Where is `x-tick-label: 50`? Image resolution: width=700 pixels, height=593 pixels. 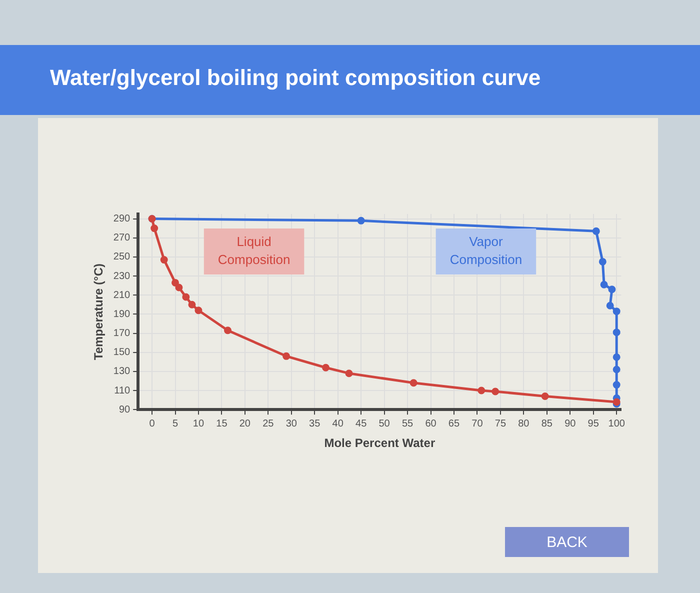 x-tick-label: 50 is located at coordinates (384, 424).